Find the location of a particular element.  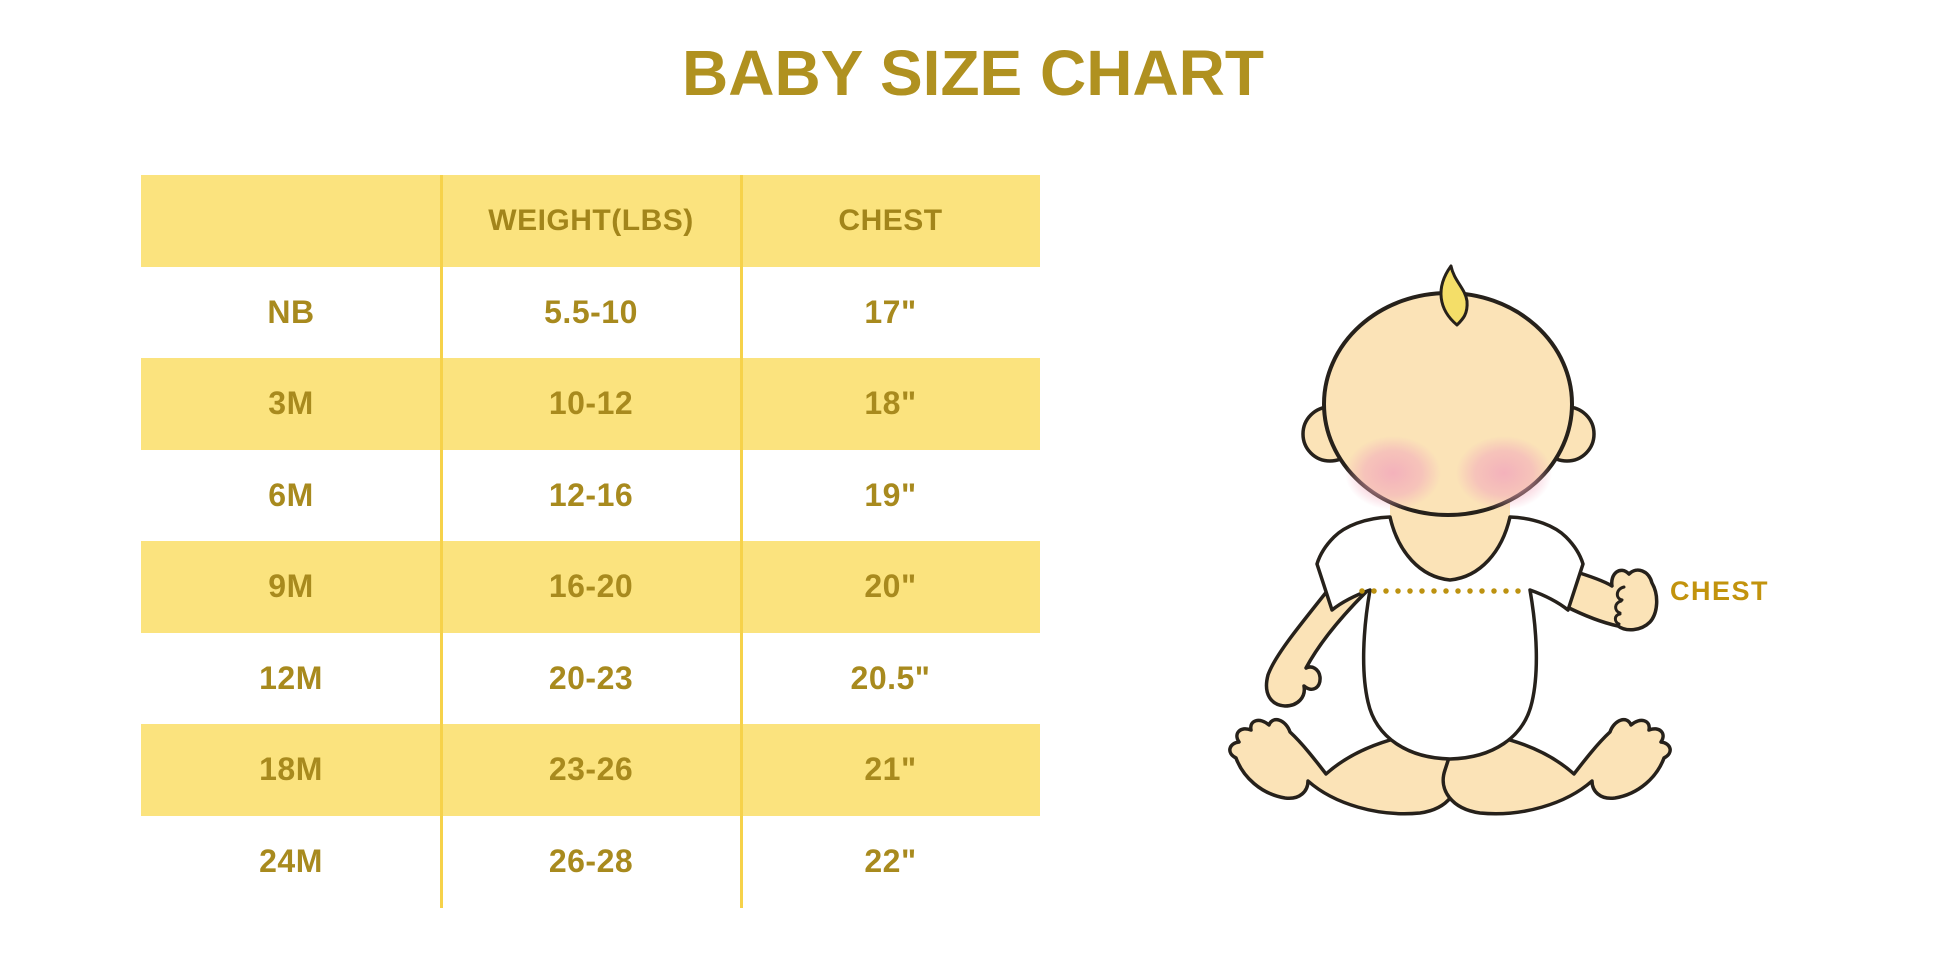

size-cell: 12M is located at coordinates (291, 677).